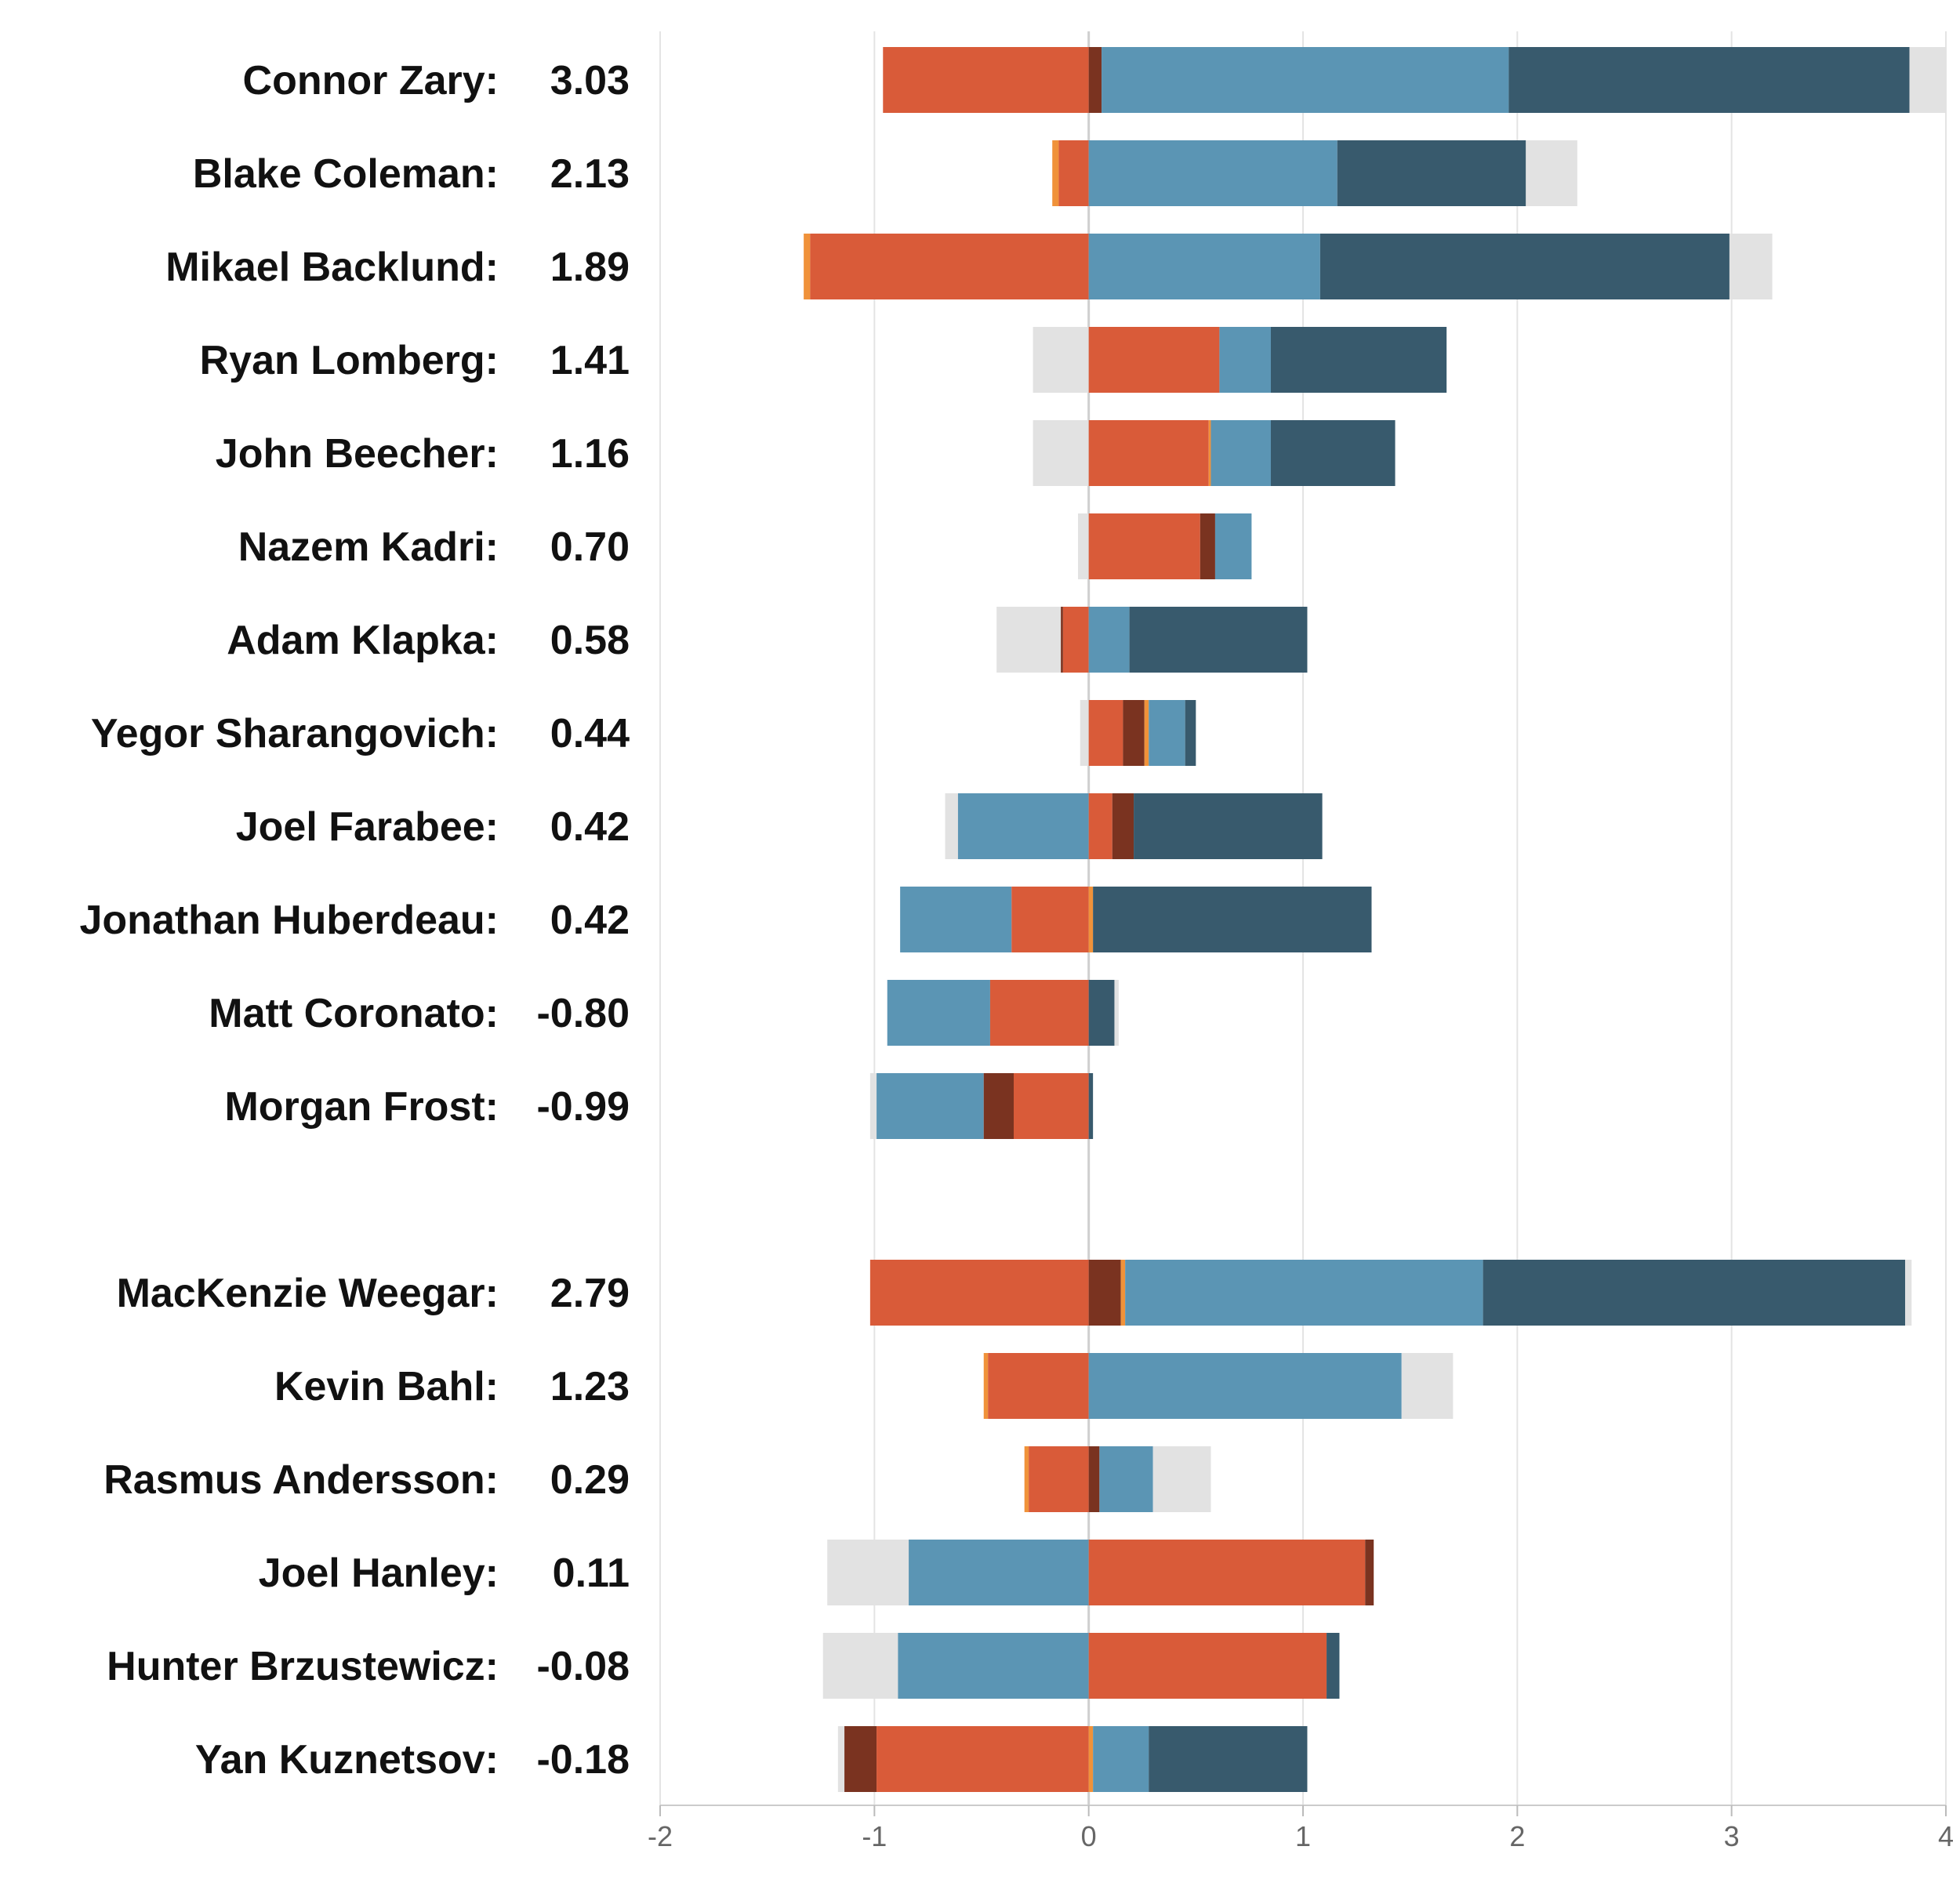 The width and height of the screenshot is (1960, 1879). What do you see at coordinates (357, 454) in the screenshot?
I see `player-name-label: John Beecher:` at bounding box center [357, 454].